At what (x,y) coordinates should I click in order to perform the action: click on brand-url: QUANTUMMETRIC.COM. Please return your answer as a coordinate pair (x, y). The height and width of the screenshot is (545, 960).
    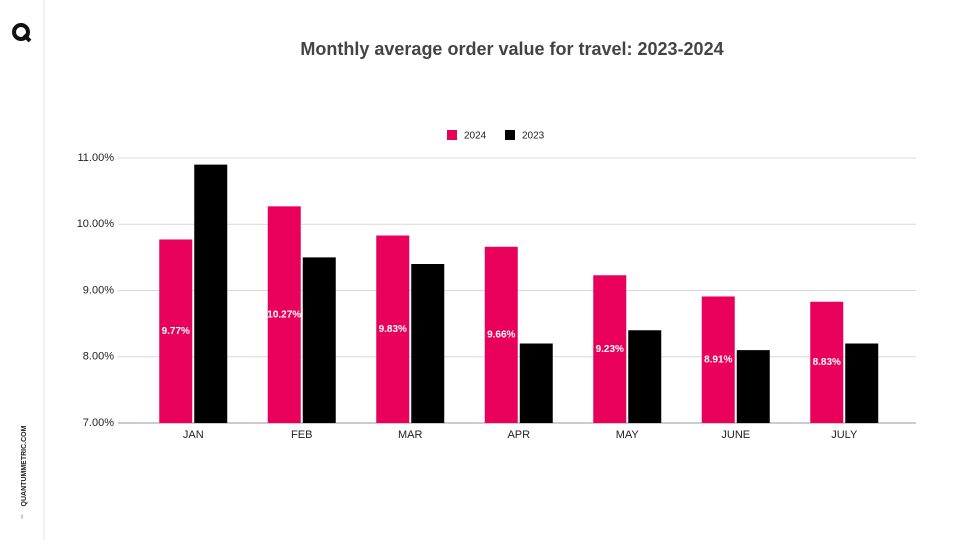
    Looking at the image, I should click on (24, 465).